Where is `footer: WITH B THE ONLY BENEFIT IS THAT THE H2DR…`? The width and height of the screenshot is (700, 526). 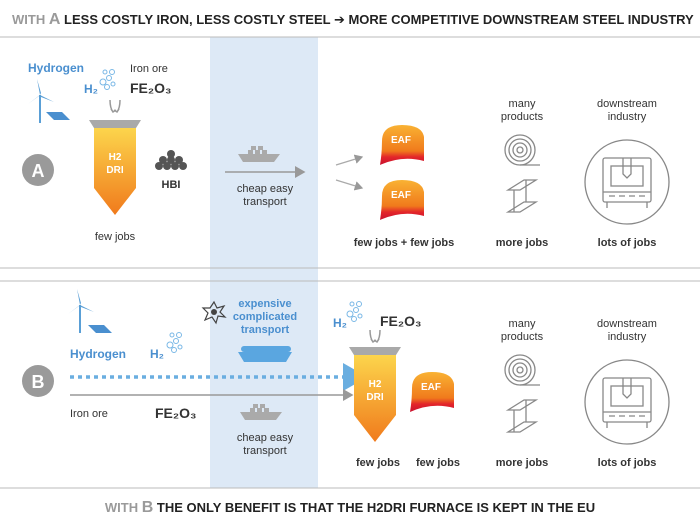
footer: WITH B THE ONLY BENEFIT IS THAT THE H2DR… is located at coordinates (350, 507).